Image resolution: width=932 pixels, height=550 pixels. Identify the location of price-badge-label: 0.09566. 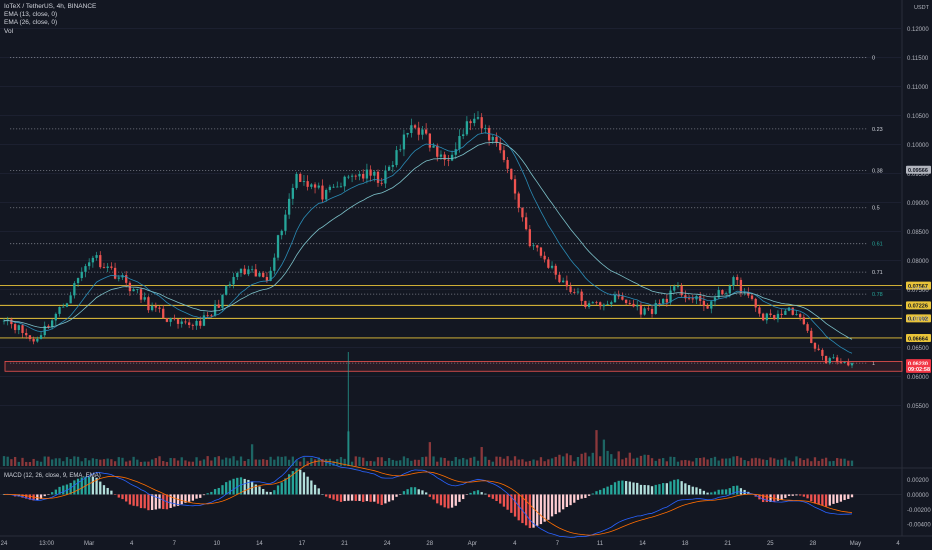
(918, 171).